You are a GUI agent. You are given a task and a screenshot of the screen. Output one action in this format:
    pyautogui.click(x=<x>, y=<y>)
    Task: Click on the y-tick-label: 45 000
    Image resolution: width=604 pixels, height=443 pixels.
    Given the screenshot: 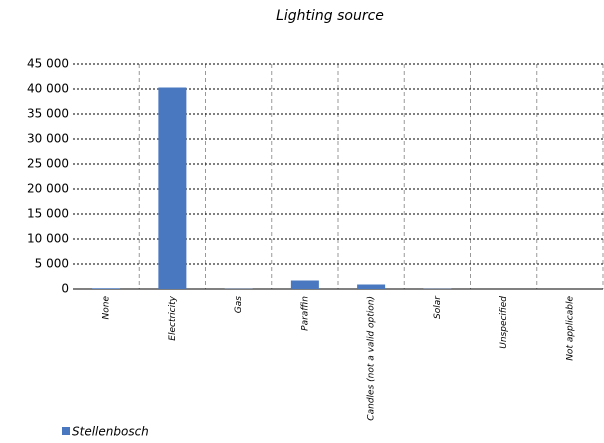 What is the action you would take?
    pyautogui.click(x=48, y=64)
    